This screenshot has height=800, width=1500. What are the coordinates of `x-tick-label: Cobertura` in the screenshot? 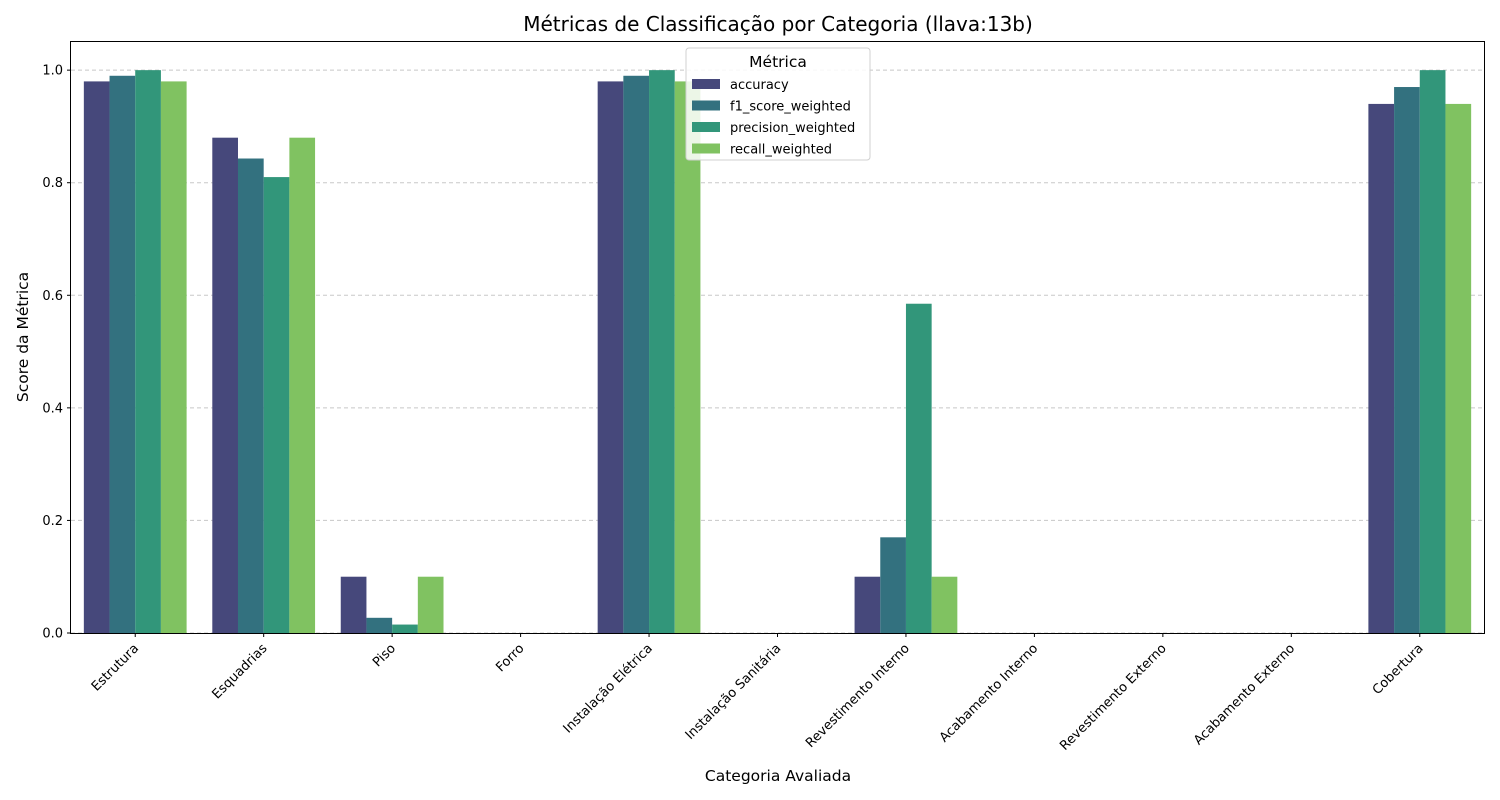 It's located at (1398, 669).